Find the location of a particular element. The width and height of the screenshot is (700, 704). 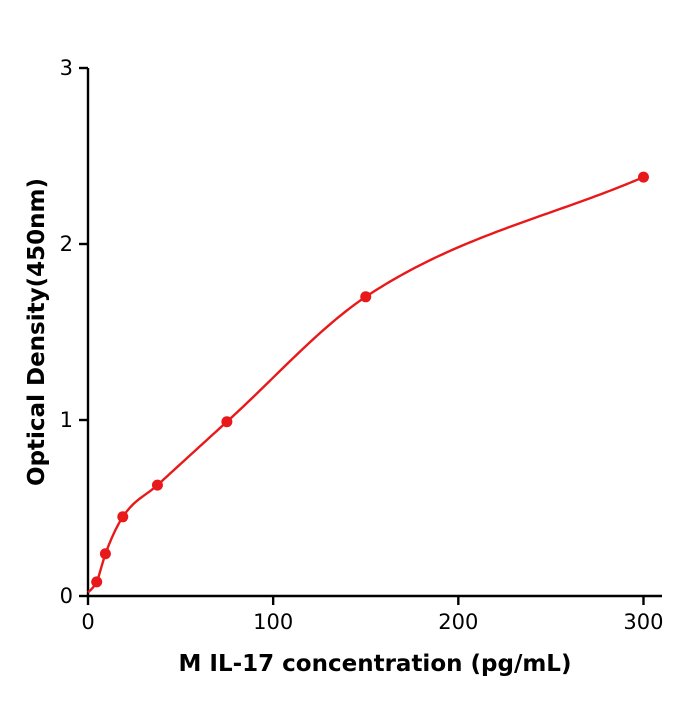

x-tick-label: 100 is located at coordinates (273, 622).